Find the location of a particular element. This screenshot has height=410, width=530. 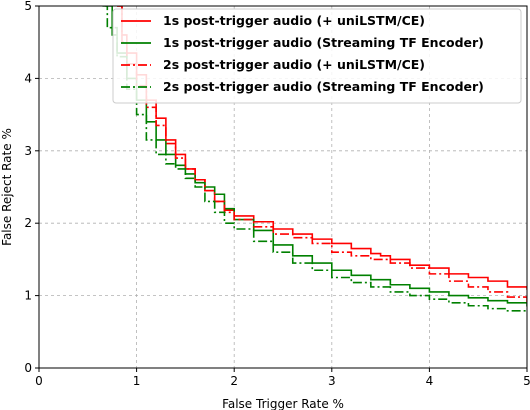

x-tick-label: 3 is located at coordinates (332, 381).